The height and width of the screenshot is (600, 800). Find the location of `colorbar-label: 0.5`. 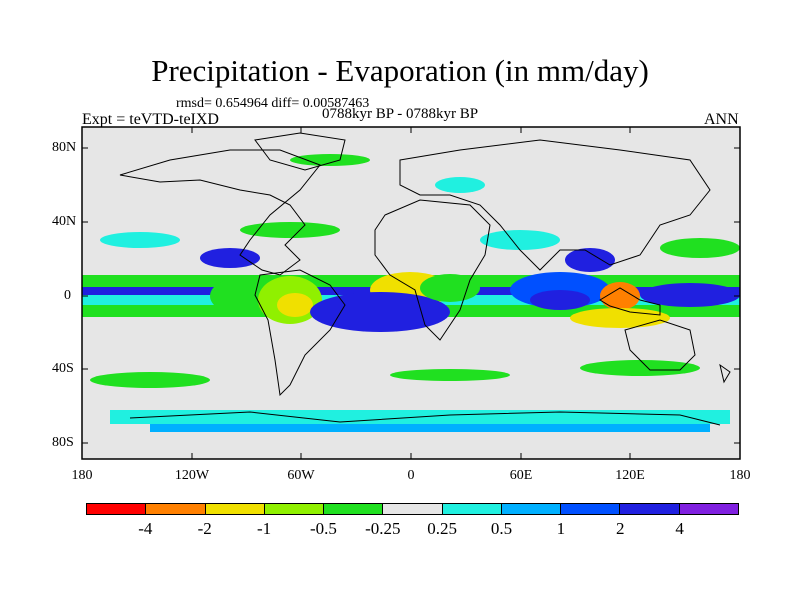

colorbar-label: 0.5 is located at coordinates (501, 528).